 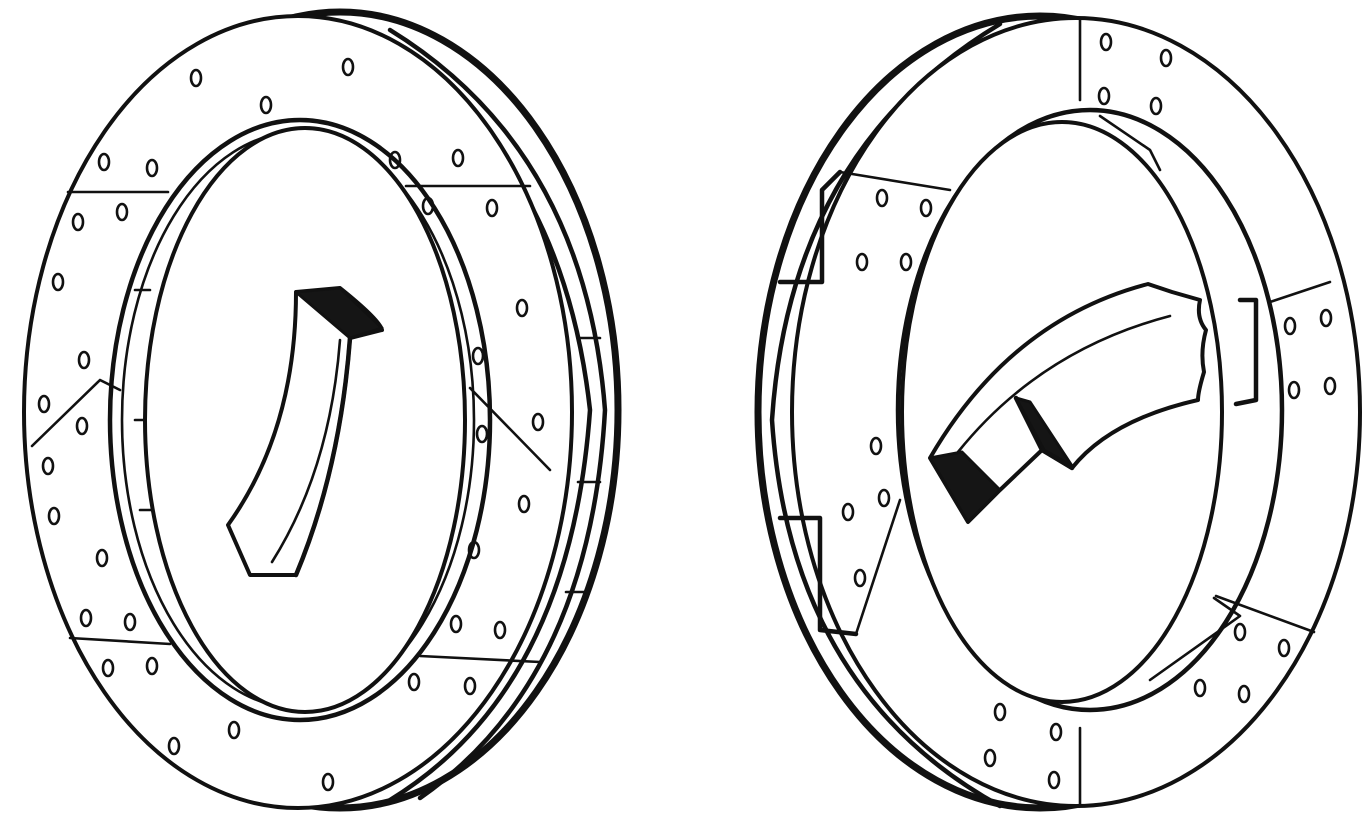 What do you see at coordinates (339, 313) in the screenshot?
I see `left-bar-cut-face` at bounding box center [339, 313].